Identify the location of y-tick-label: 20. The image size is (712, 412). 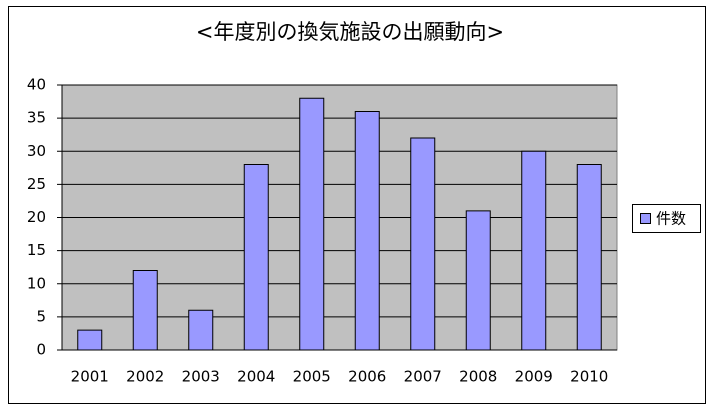
(36, 217).